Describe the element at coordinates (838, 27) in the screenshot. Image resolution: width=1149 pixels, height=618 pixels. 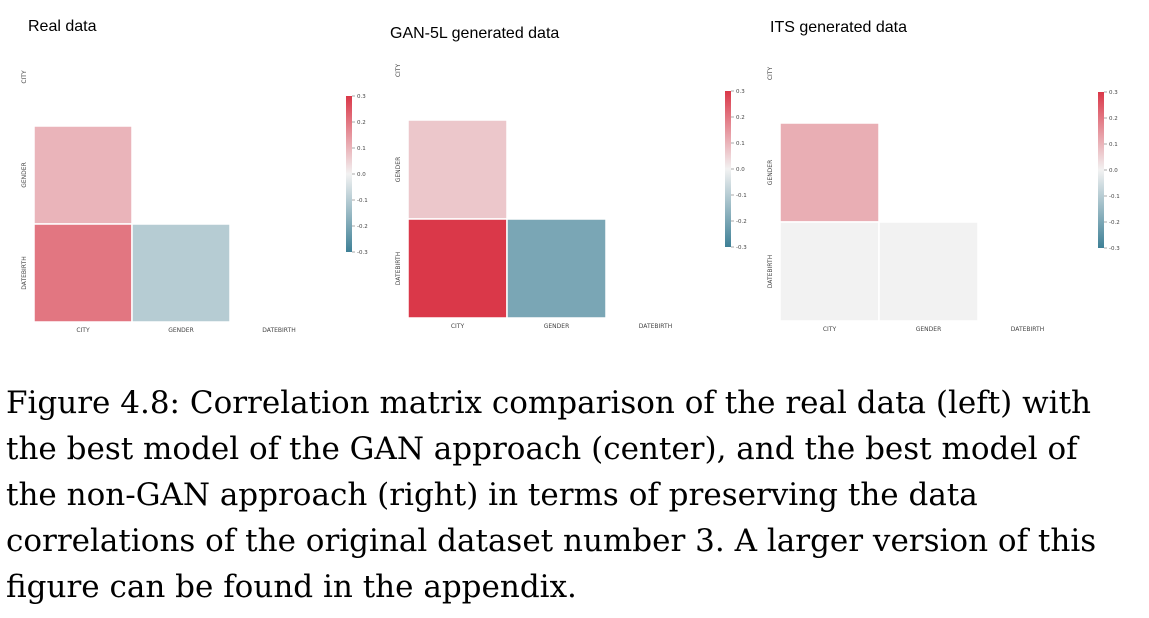
I see `chart-title: ITS generated data` at that location.